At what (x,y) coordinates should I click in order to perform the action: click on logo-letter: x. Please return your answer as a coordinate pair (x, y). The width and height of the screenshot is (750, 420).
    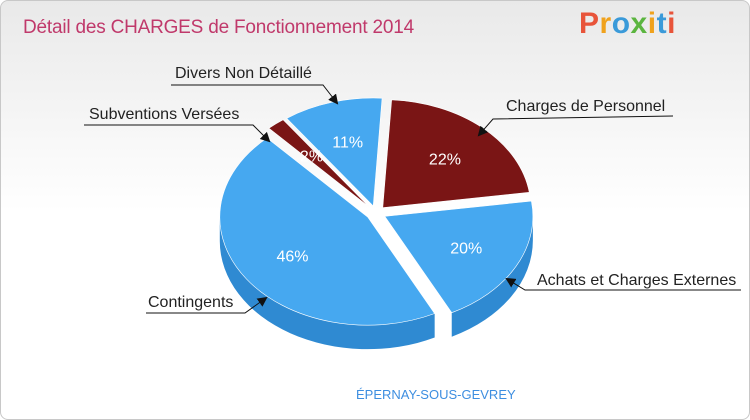
    Looking at the image, I should click on (639, 23).